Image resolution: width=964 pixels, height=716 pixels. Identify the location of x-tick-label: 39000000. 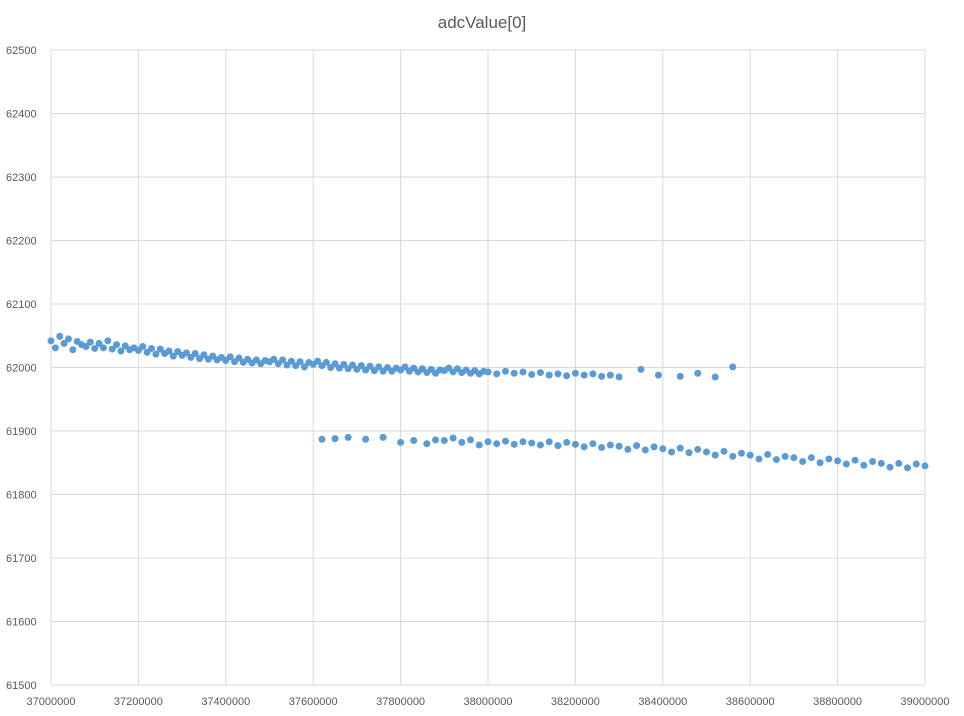
(925, 702).